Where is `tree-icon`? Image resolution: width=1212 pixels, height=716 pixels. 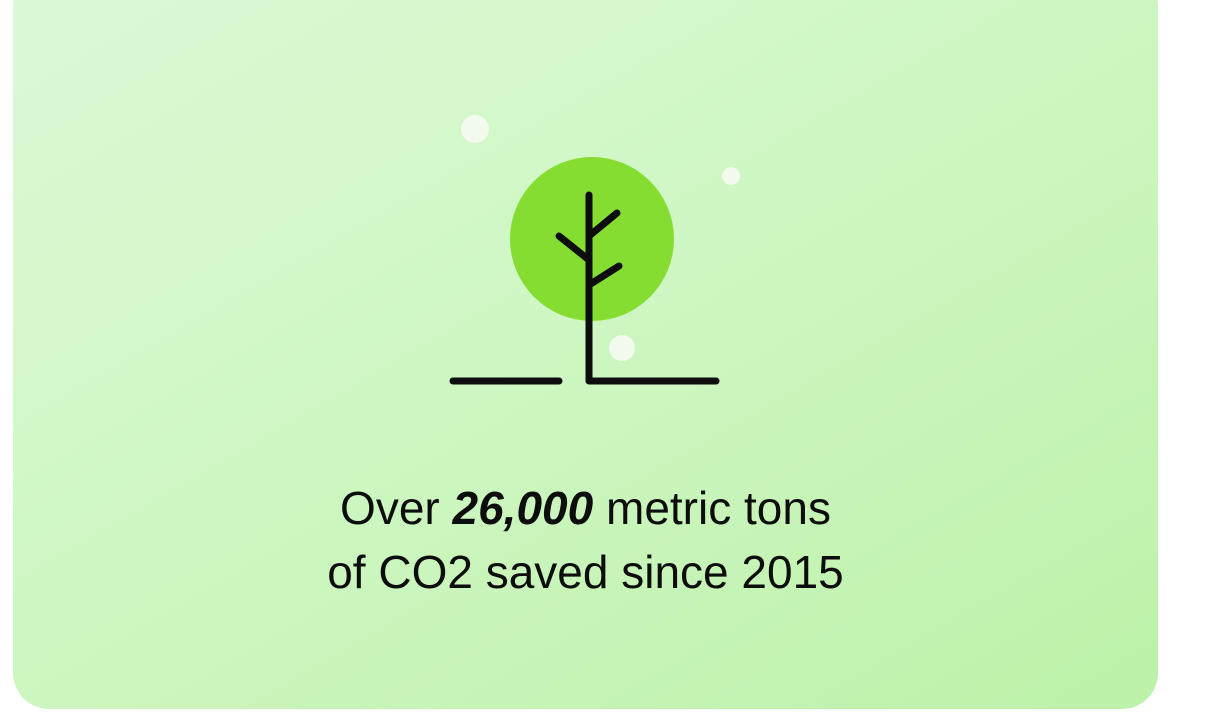
tree-icon is located at coordinates (584, 271).